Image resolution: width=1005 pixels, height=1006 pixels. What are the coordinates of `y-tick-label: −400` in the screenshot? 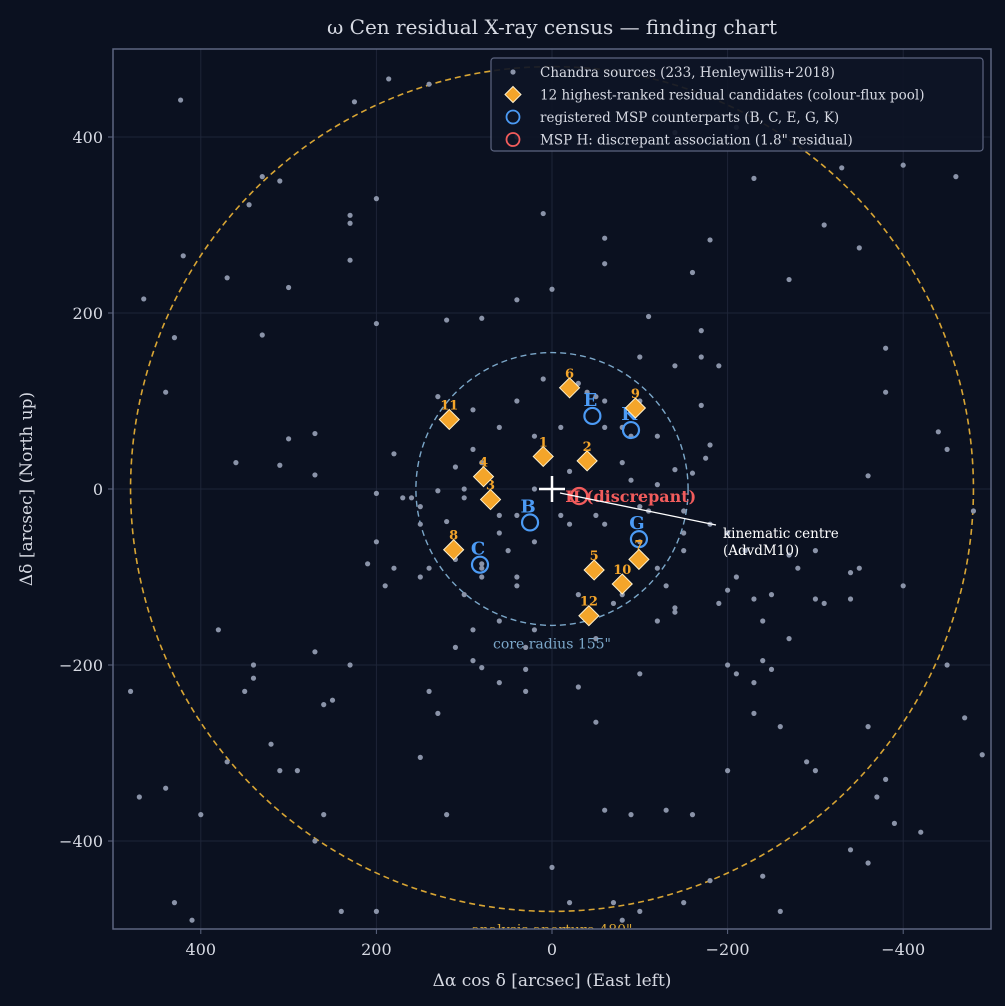 It's located at (81, 841).